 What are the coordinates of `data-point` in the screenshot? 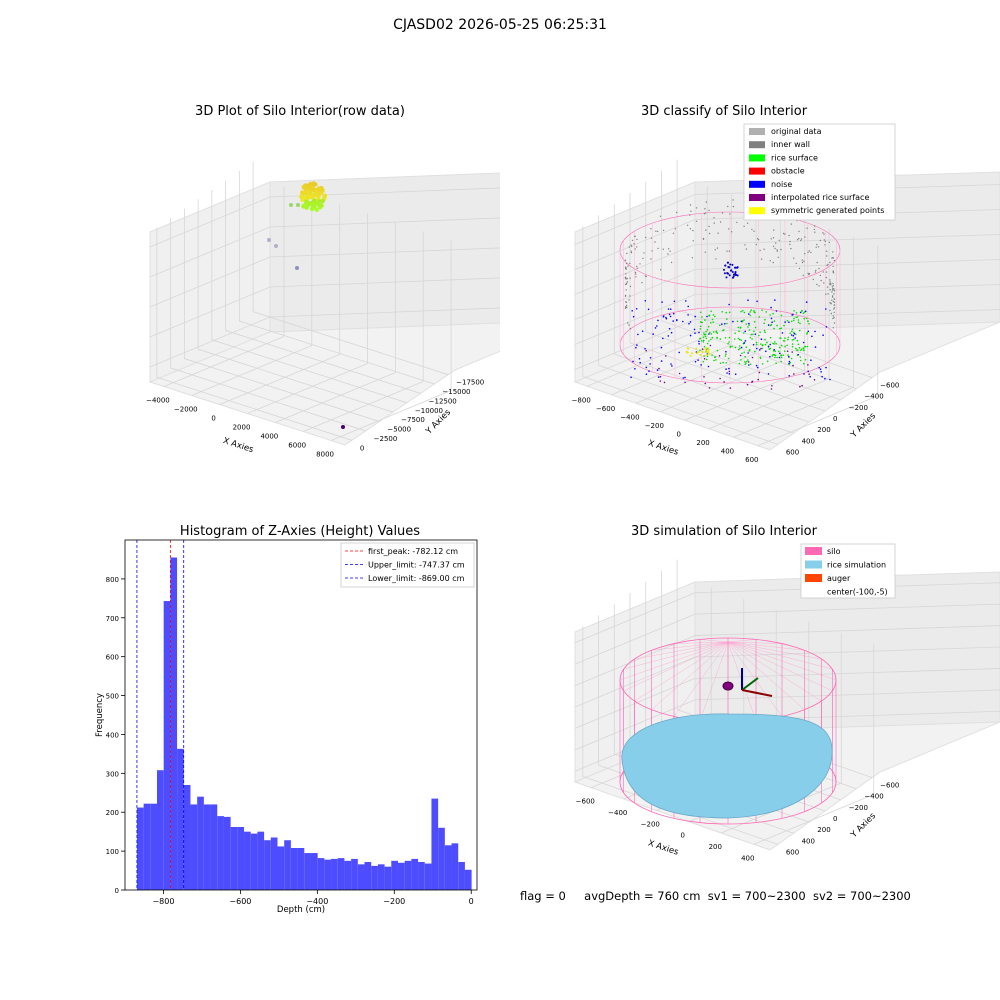 It's located at (302, 192).